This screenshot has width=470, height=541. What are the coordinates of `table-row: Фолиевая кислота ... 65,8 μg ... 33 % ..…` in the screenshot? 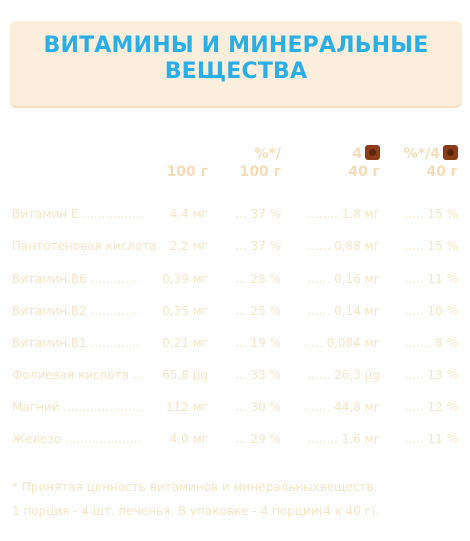 It's located at (235, 375).